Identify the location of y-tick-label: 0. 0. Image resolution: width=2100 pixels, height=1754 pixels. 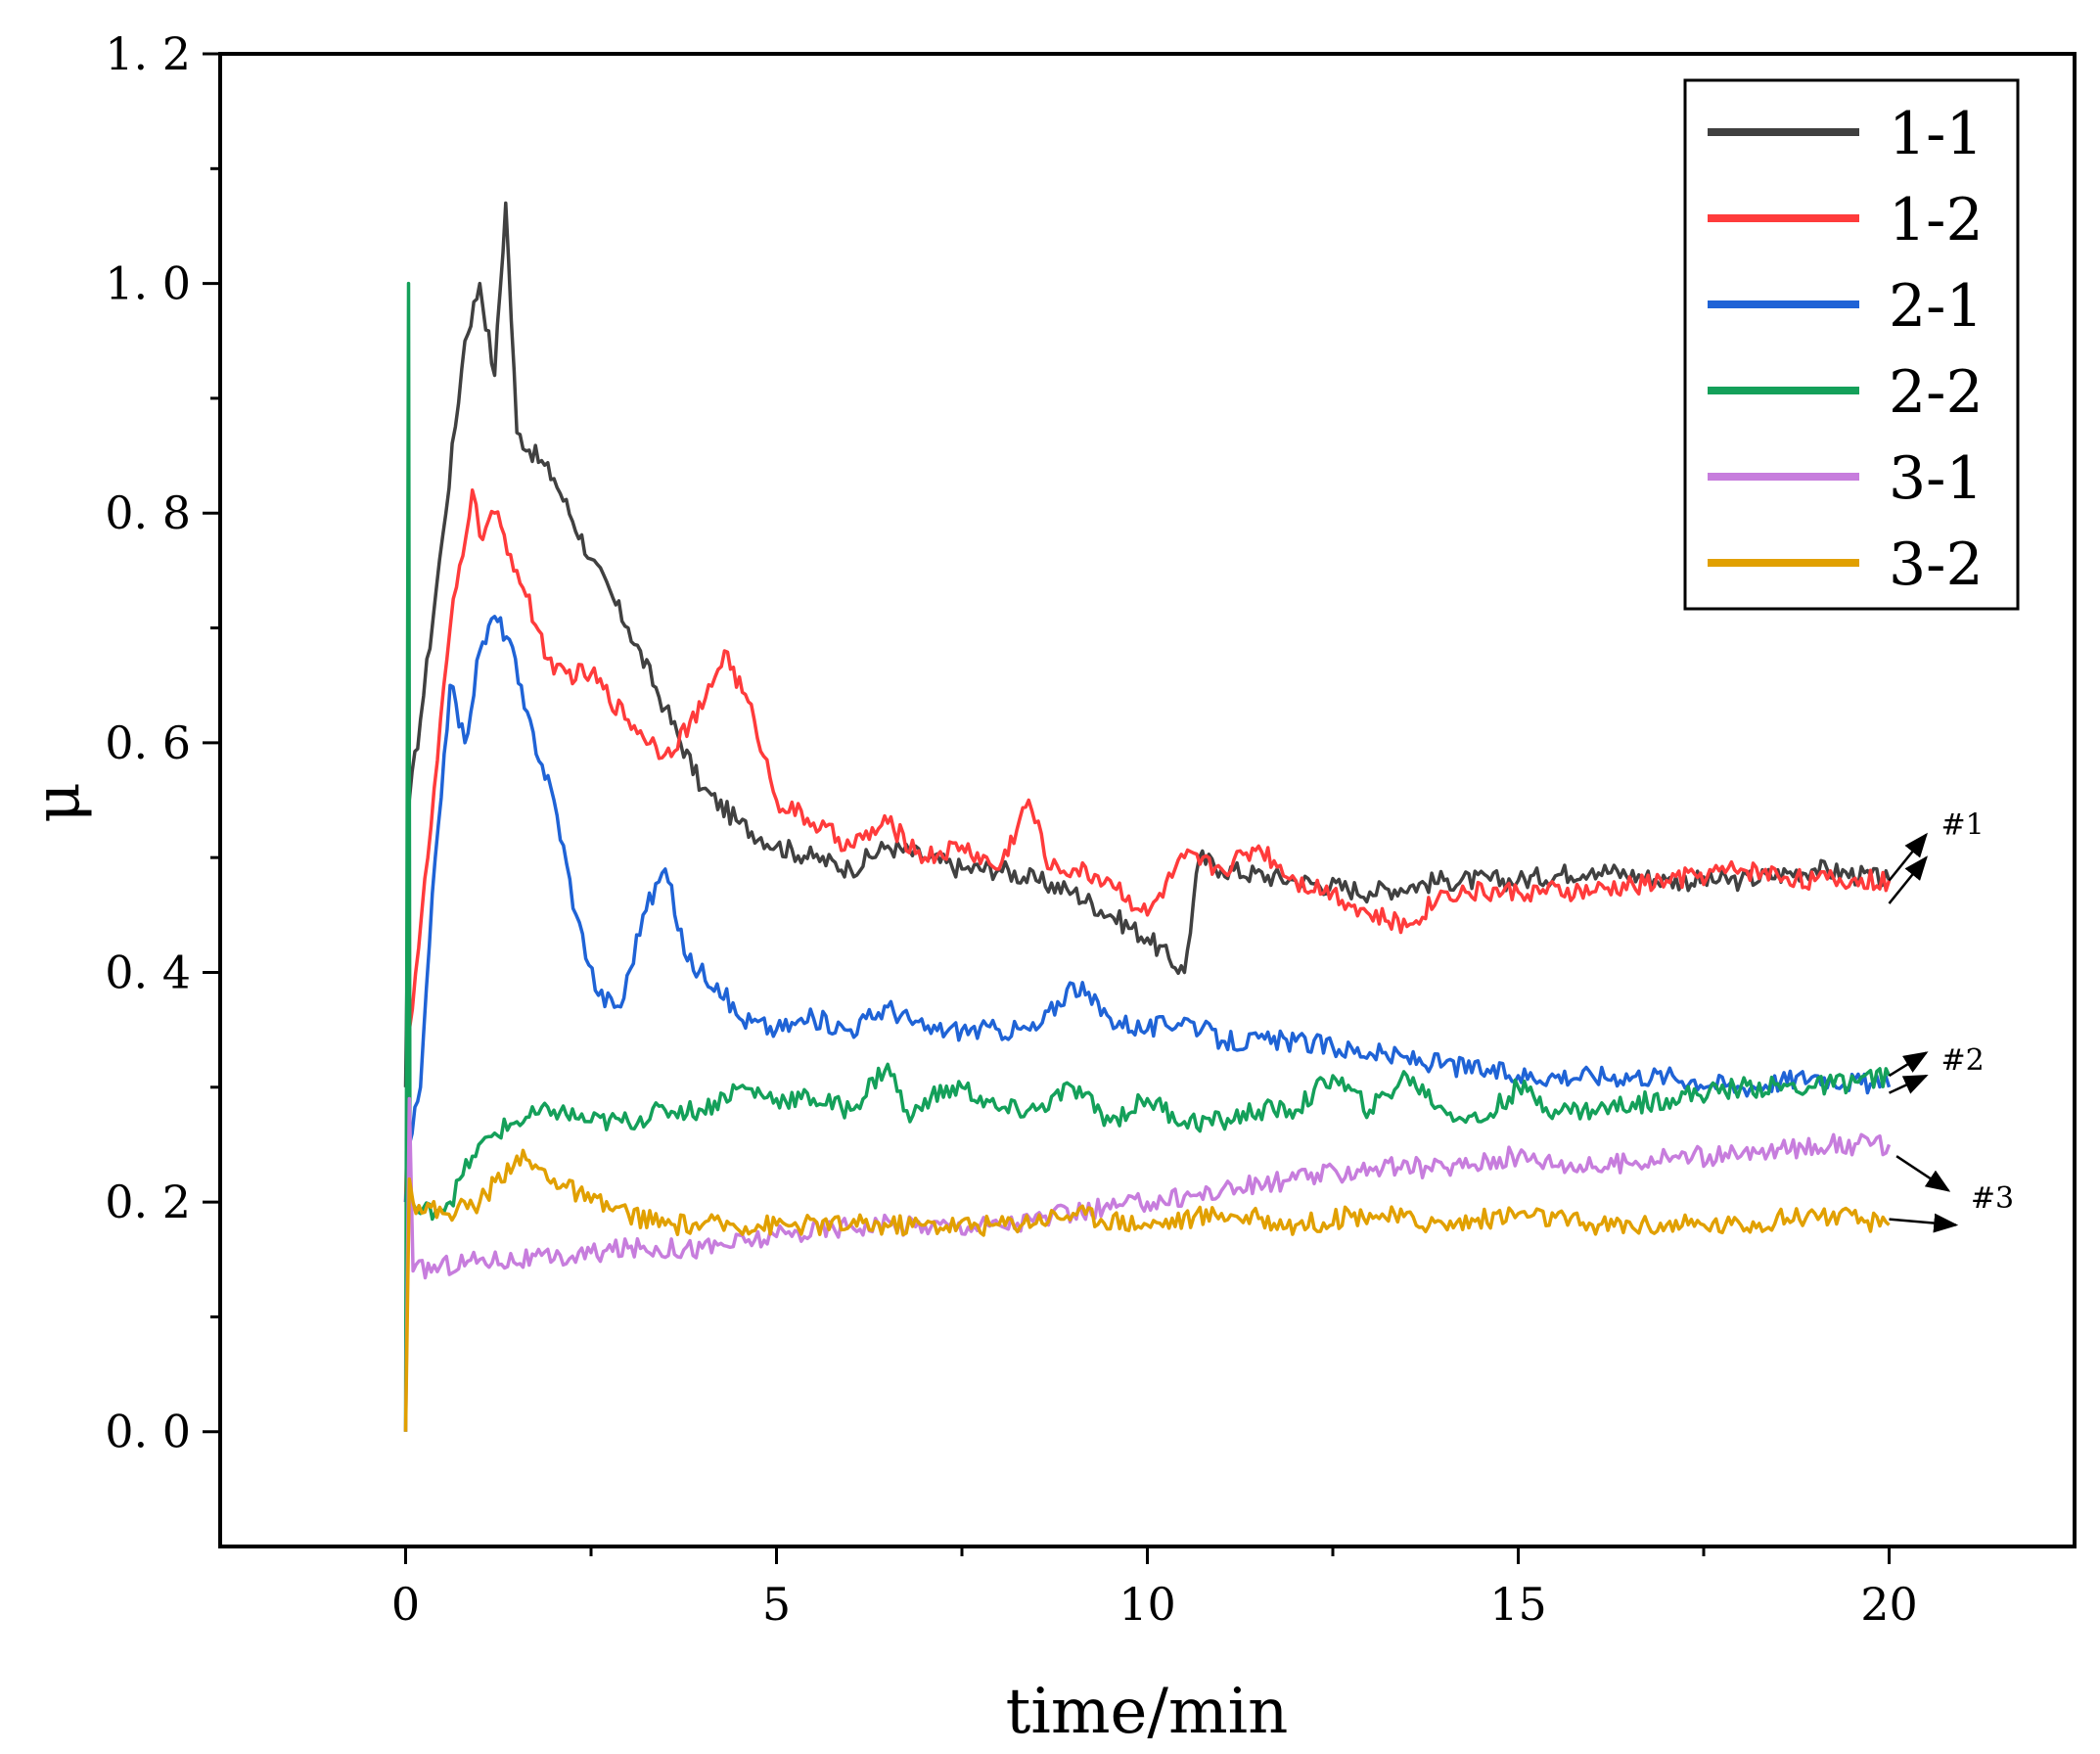
(148, 1432).